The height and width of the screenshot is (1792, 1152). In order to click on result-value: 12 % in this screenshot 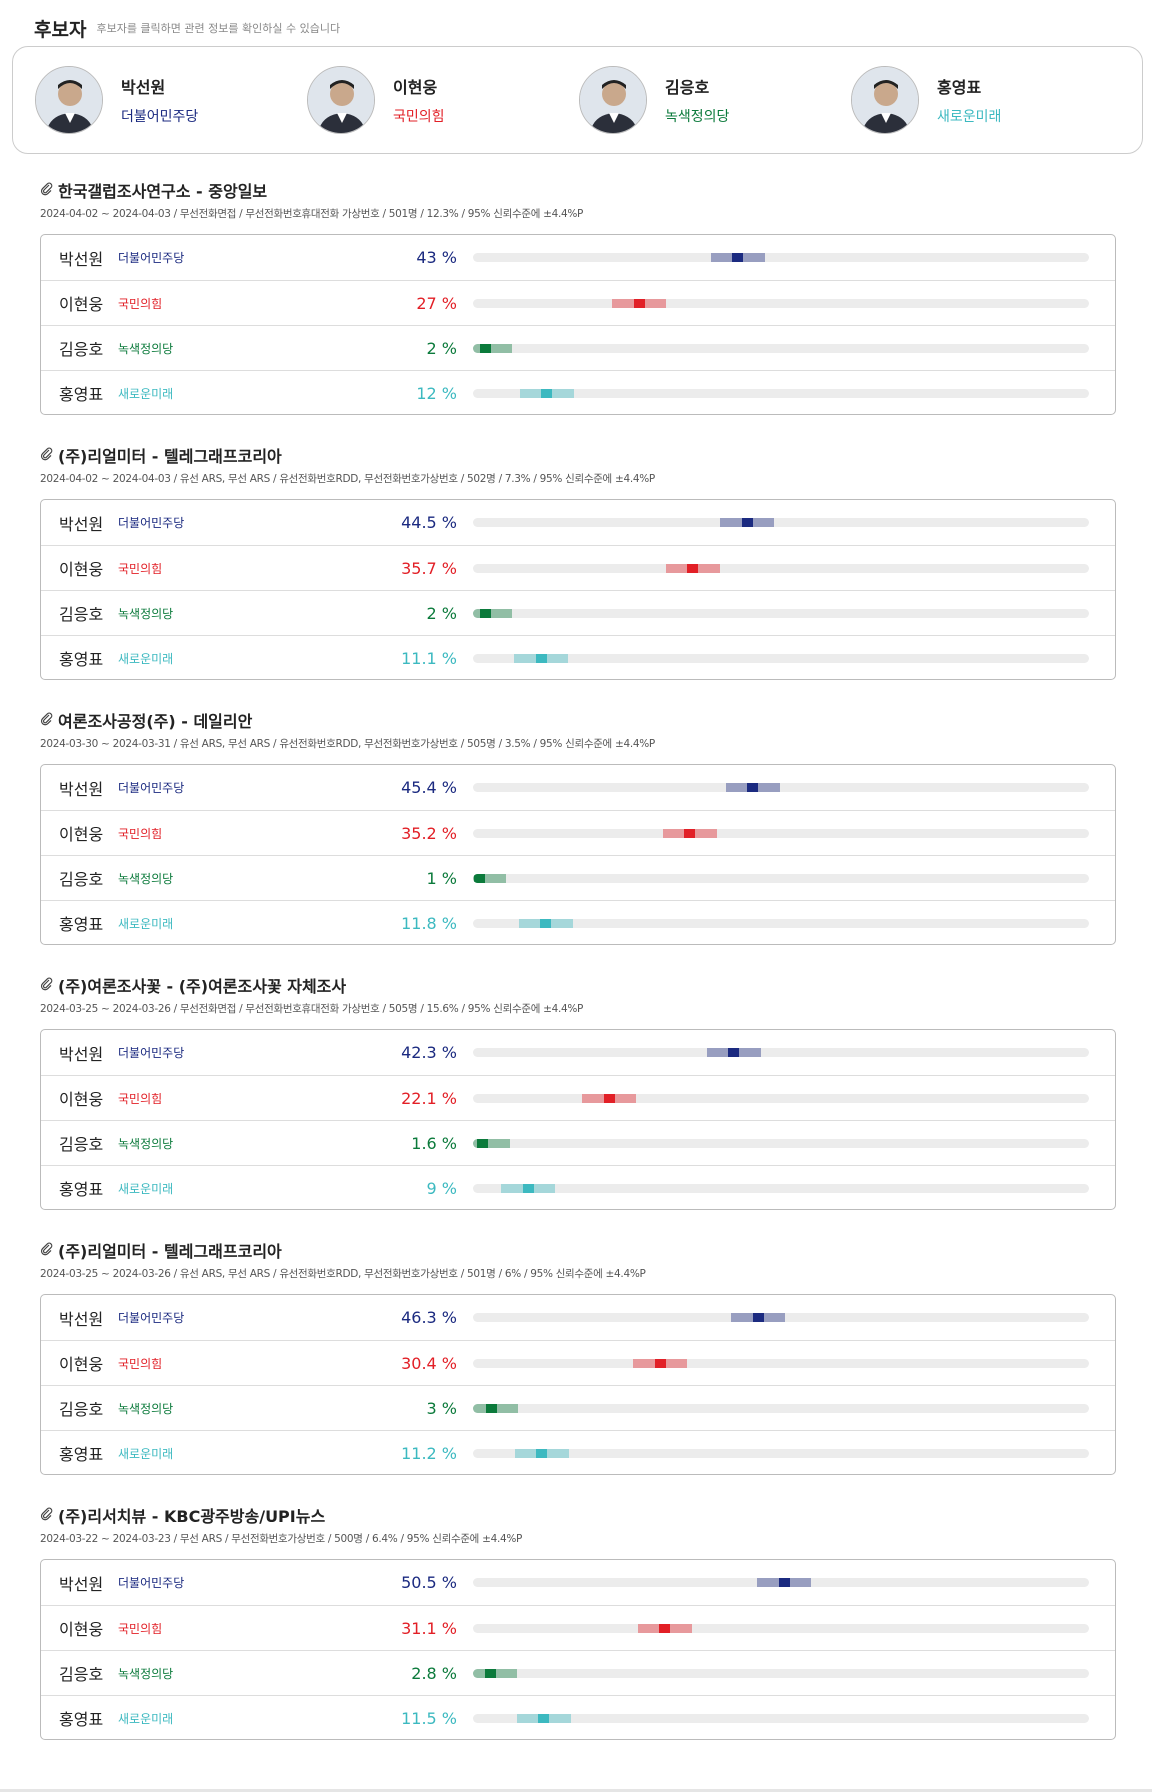, I will do `click(436, 393)`.